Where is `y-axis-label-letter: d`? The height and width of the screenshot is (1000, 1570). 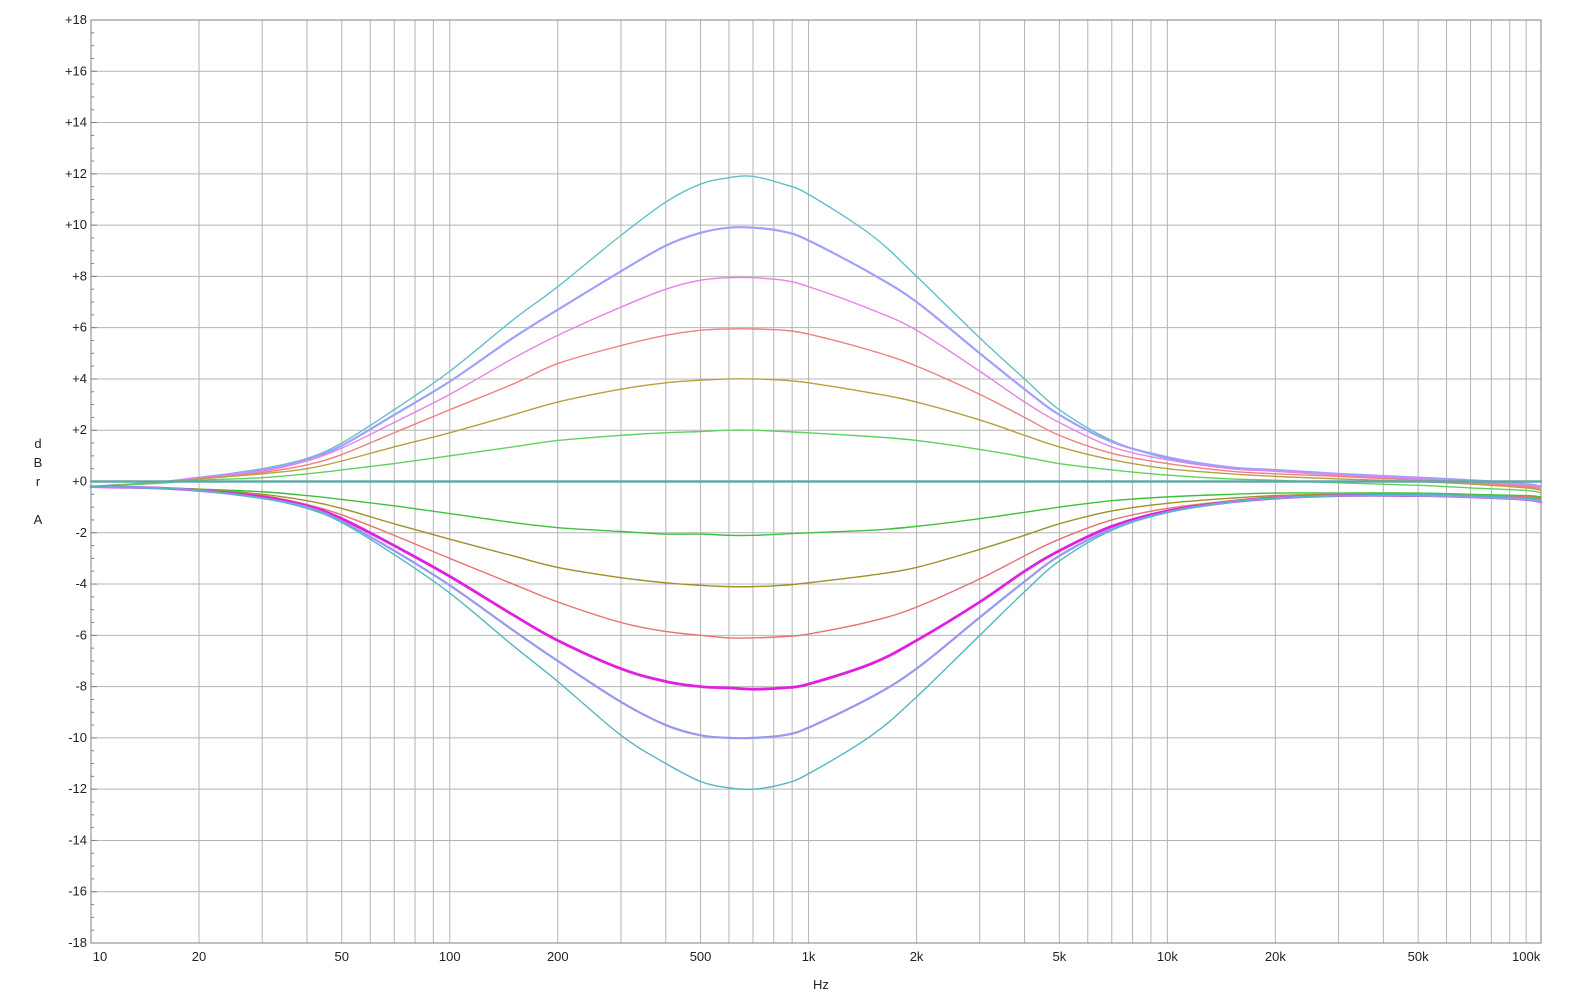 y-axis-label-letter: d is located at coordinates (37, 443).